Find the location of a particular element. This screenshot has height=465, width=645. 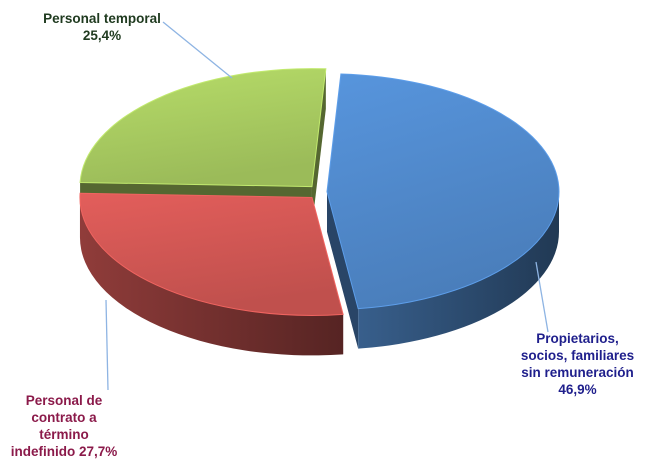

label-value: 25,4% is located at coordinates (102, 35).